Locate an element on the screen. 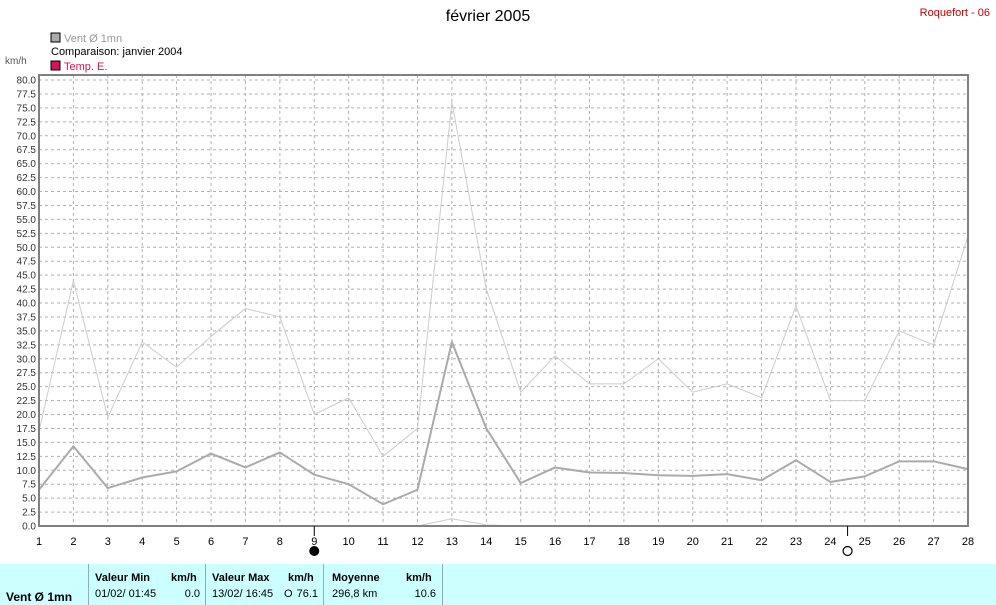 This screenshot has height=605, width=996. stats-min-value: 0.0 is located at coordinates (192, 594).